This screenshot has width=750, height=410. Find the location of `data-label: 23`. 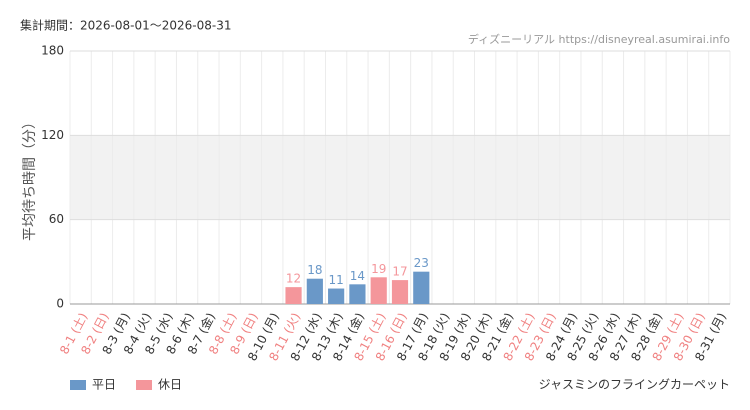

data-label: 23 is located at coordinates (421, 263).